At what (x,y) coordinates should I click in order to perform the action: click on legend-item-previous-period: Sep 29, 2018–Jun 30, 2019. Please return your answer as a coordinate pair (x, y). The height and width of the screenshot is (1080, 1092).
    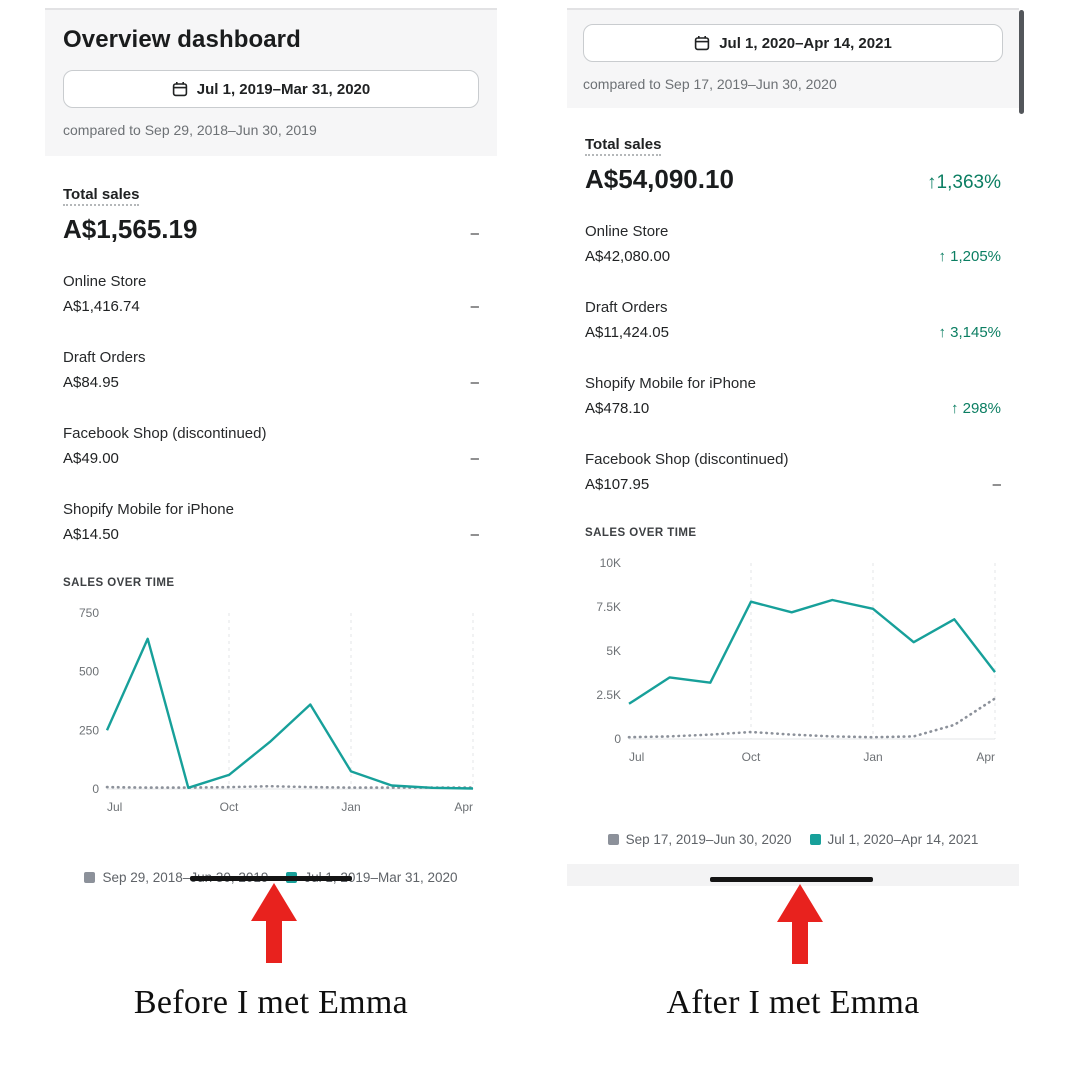
    Looking at the image, I should click on (176, 877).